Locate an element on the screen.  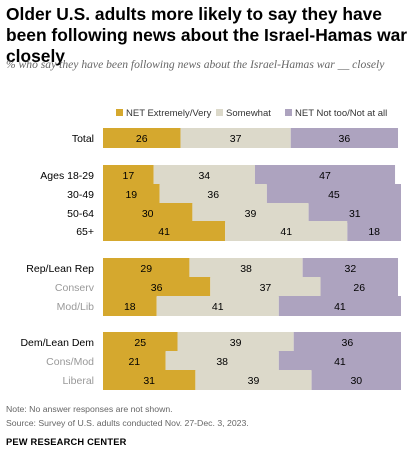
legend-label: NET Extremely/Very is located at coordinates (169, 113).